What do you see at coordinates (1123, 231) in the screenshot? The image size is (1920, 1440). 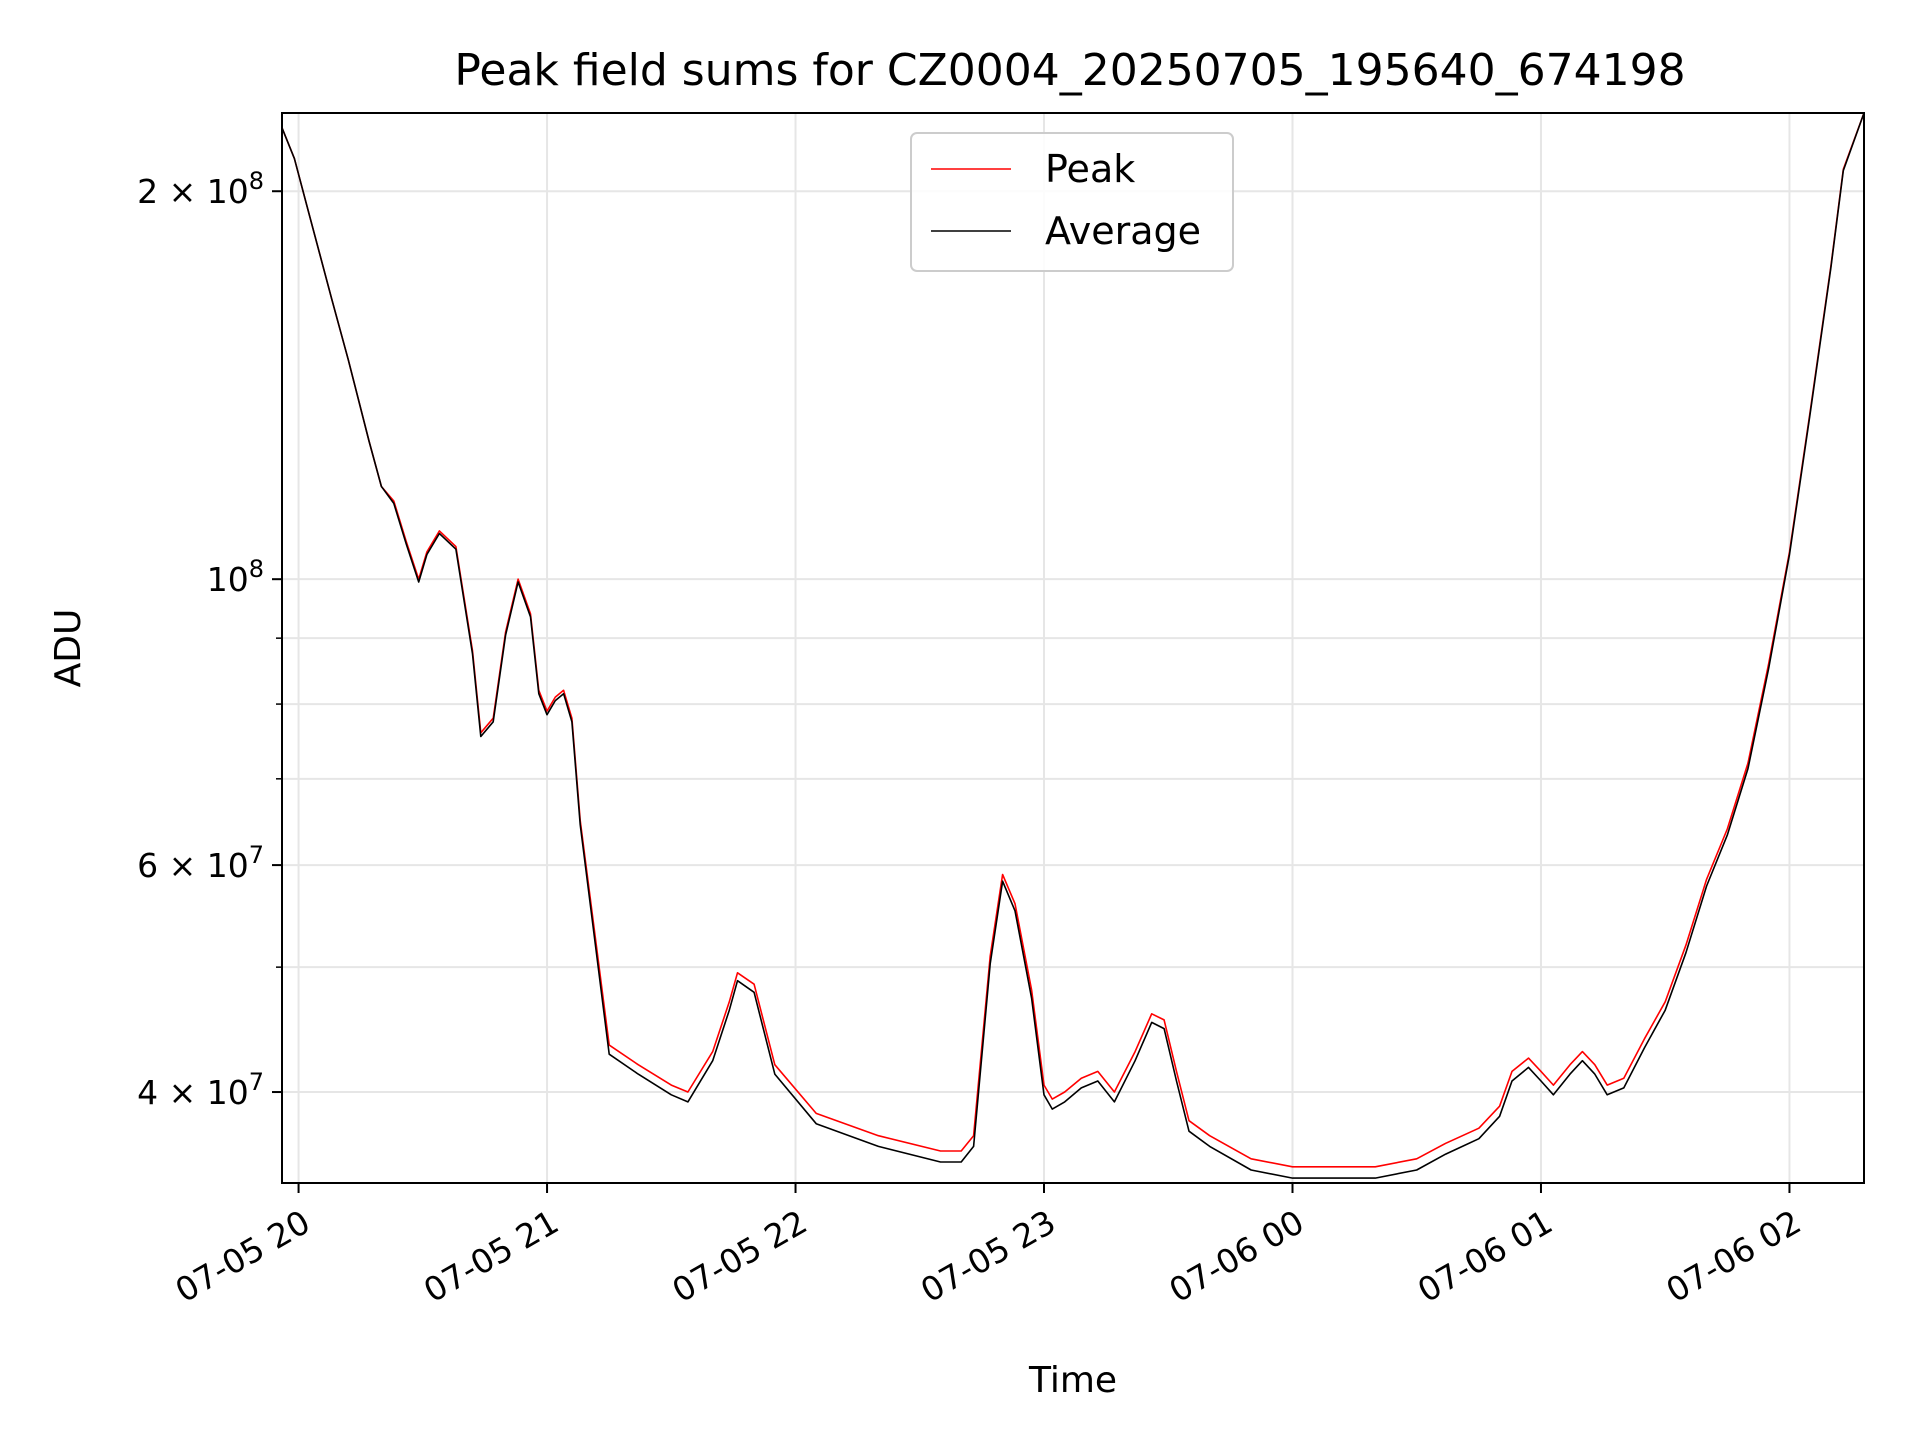 I see `legend-label-average: Average` at bounding box center [1123, 231].